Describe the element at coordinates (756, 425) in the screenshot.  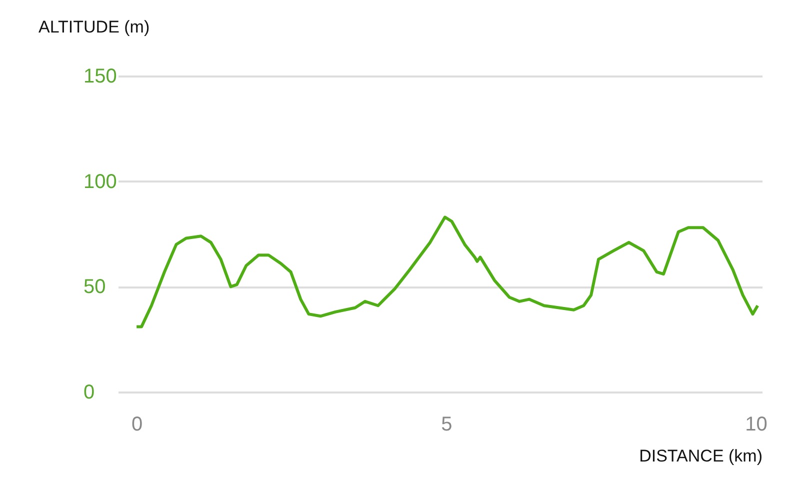
I see `x-tick-label: 10` at that location.